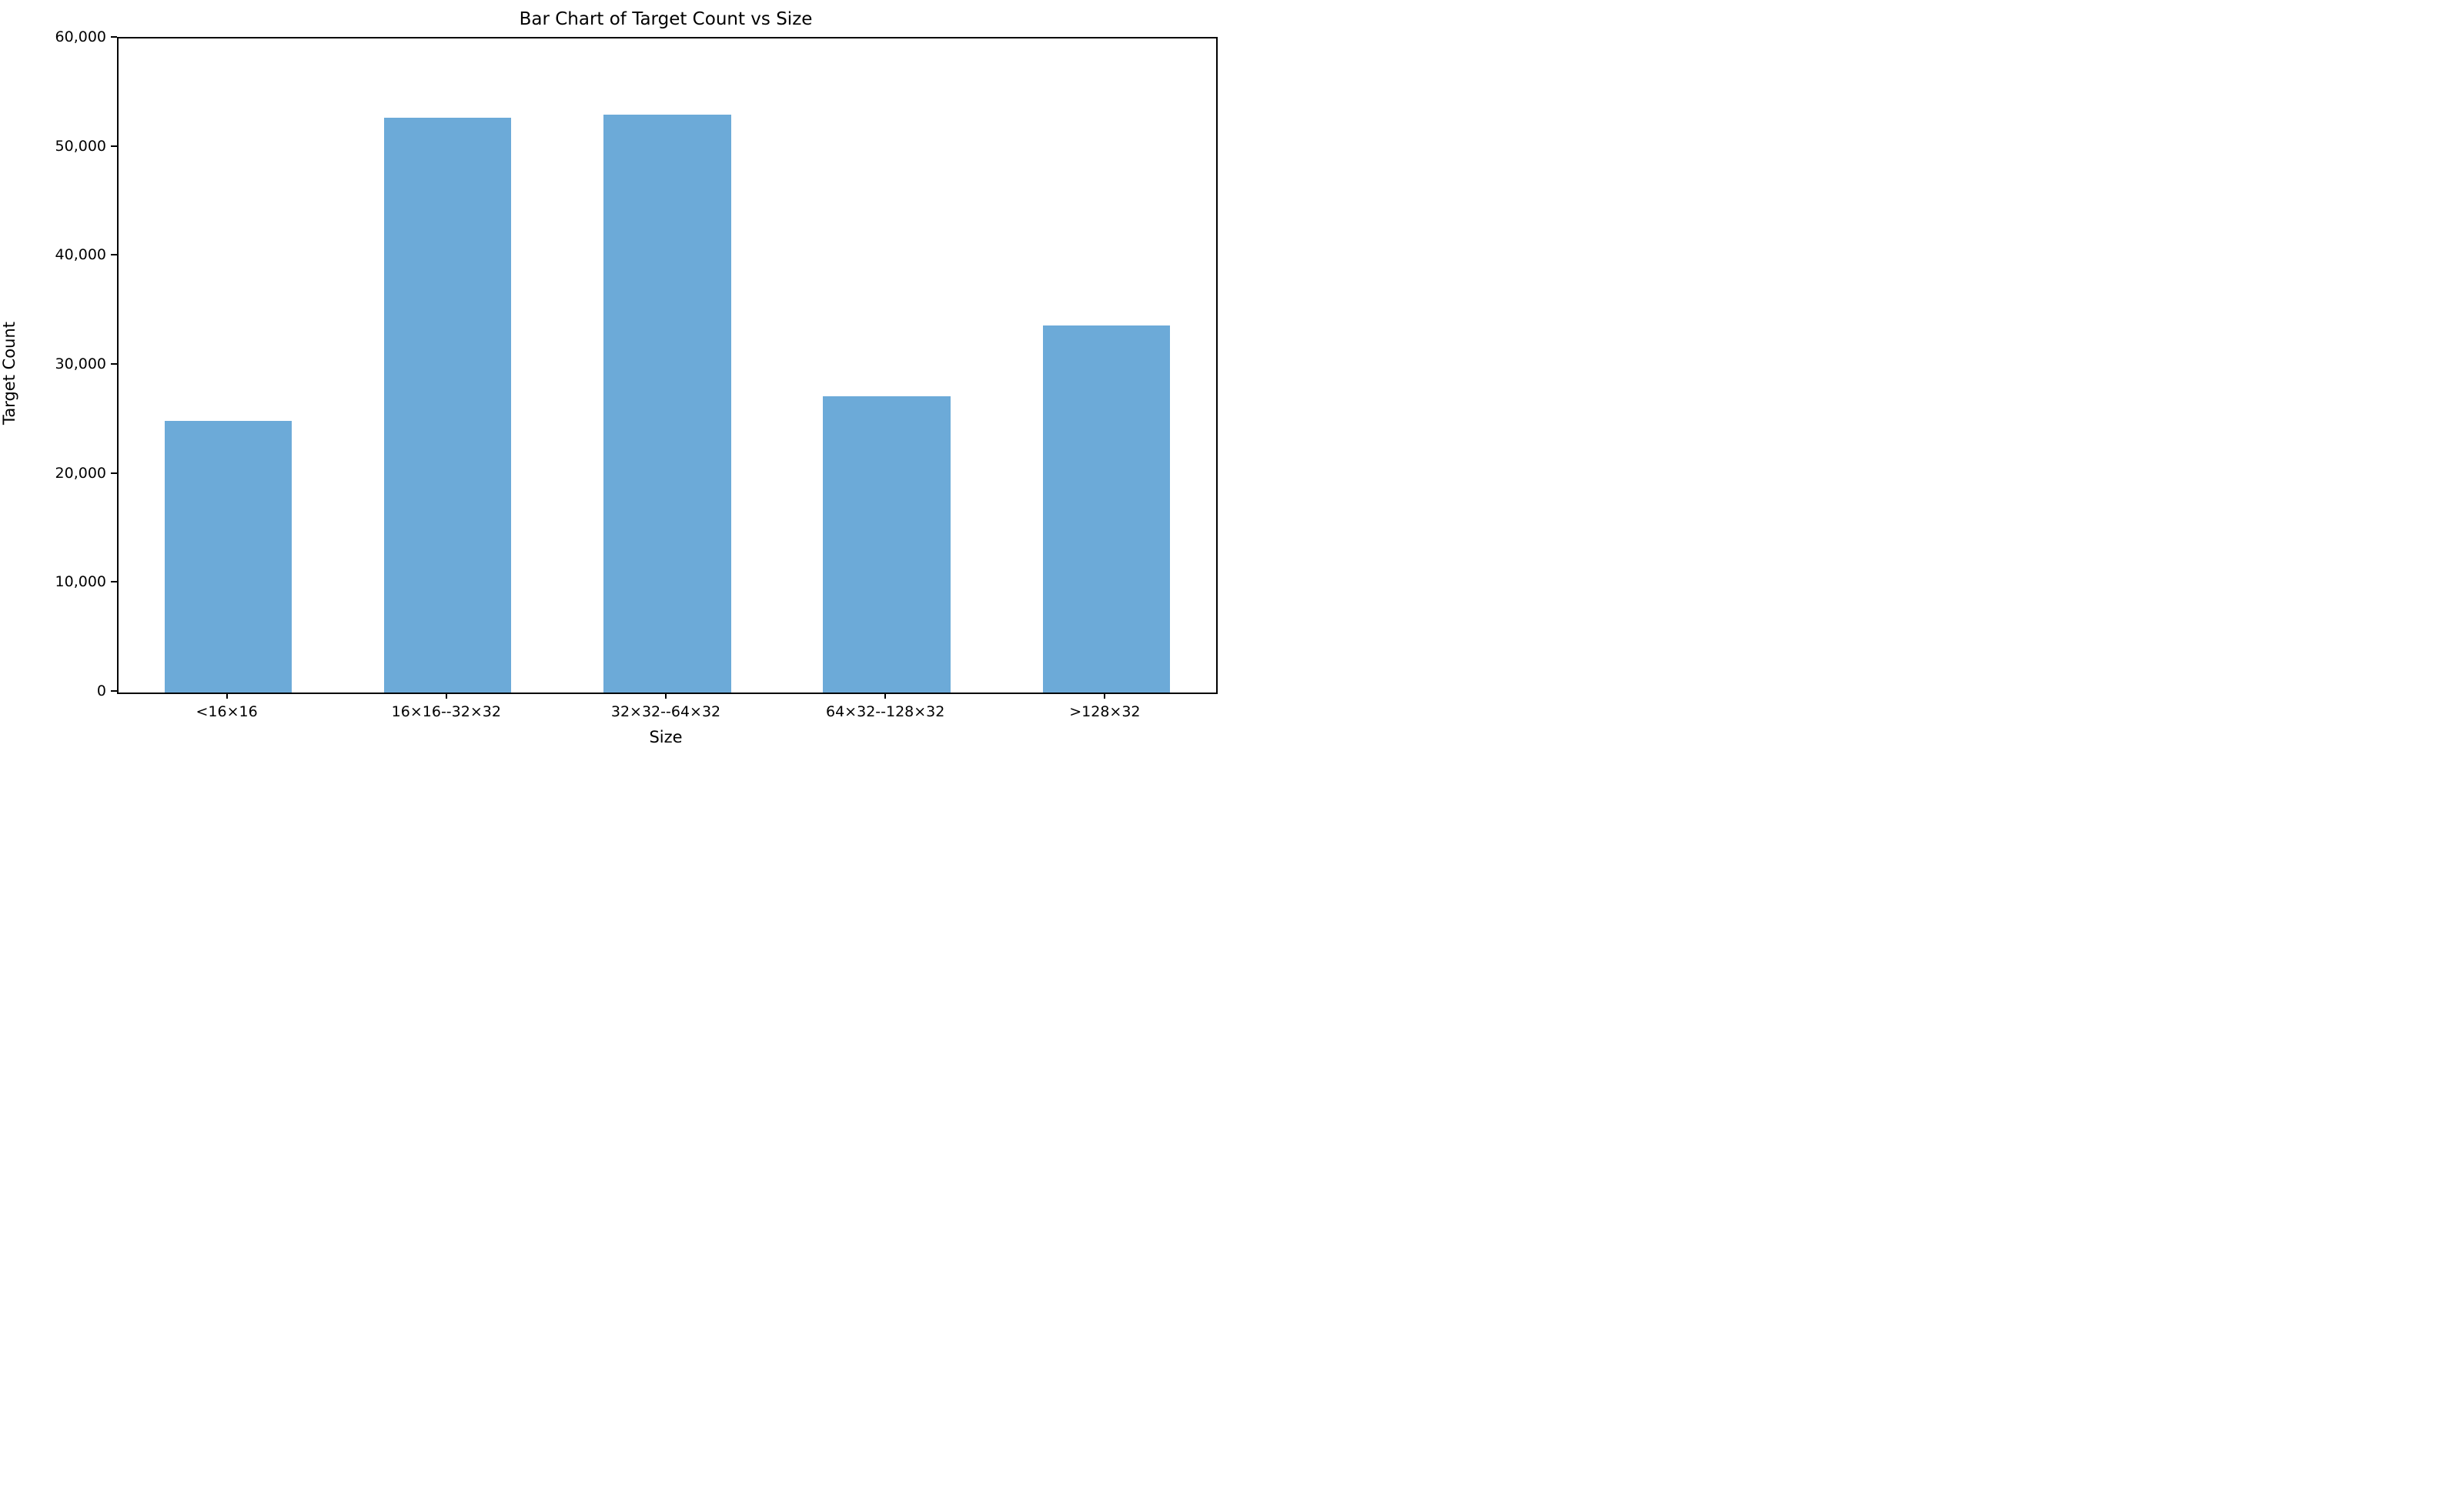 The height and width of the screenshot is (1512, 2450). Describe the element at coordinates (665, 711) in the screenshot. I see `x-tick-label: 32×32--64×32` at that location.